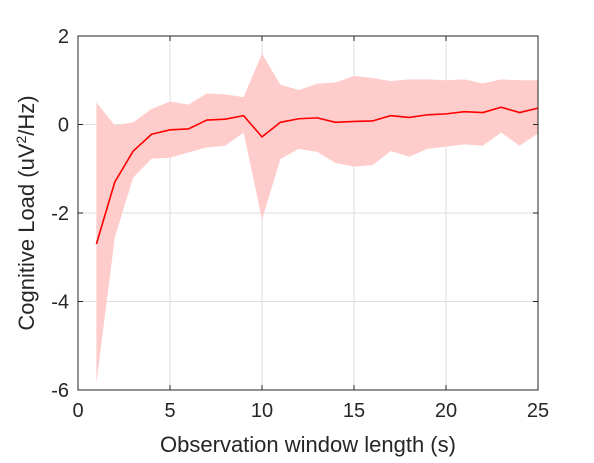  What do you see at coordinates (77, 411) in the screenshot?
I see `x-tick-label: 0` at bounding box center [77, 411].